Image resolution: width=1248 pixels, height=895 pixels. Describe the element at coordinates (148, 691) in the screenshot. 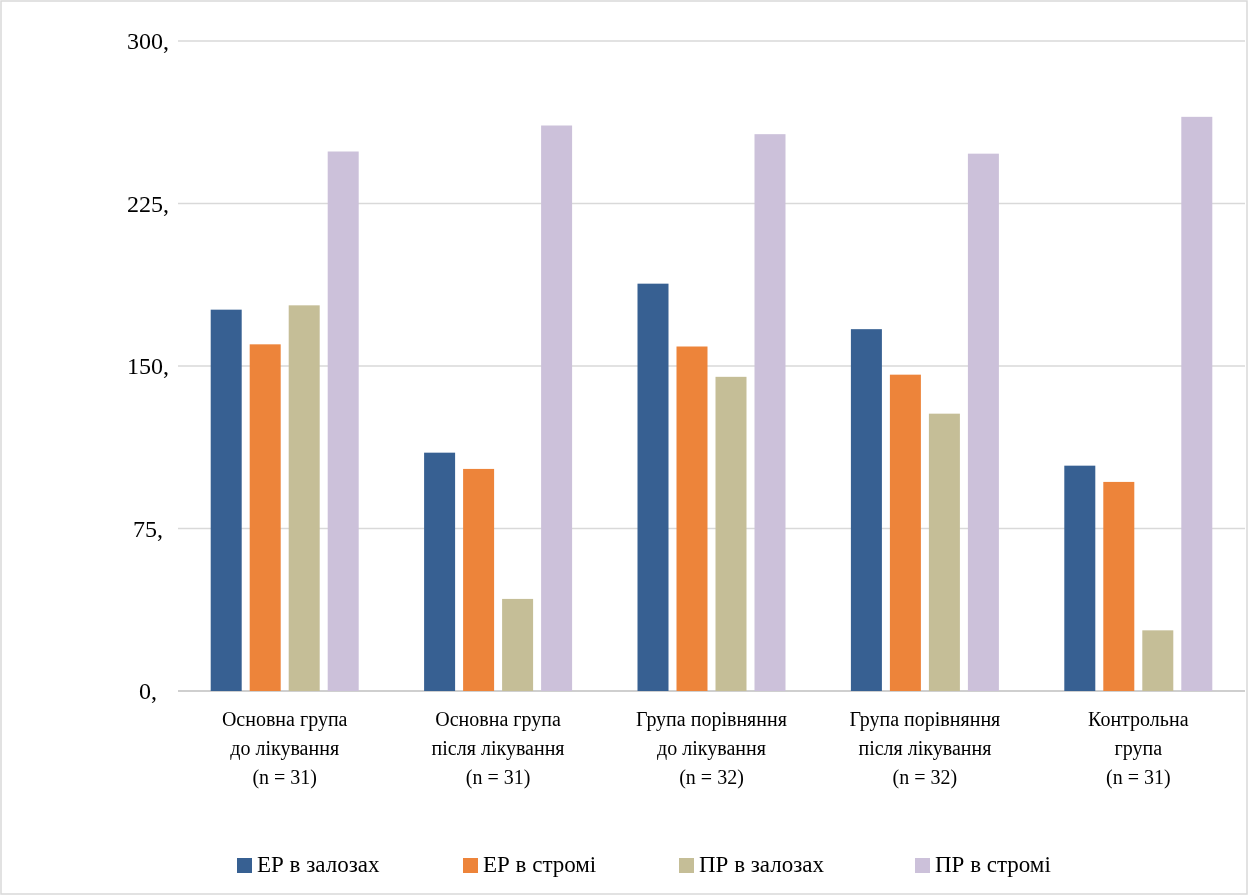

I see `y-tick-label: 0,` at that location.